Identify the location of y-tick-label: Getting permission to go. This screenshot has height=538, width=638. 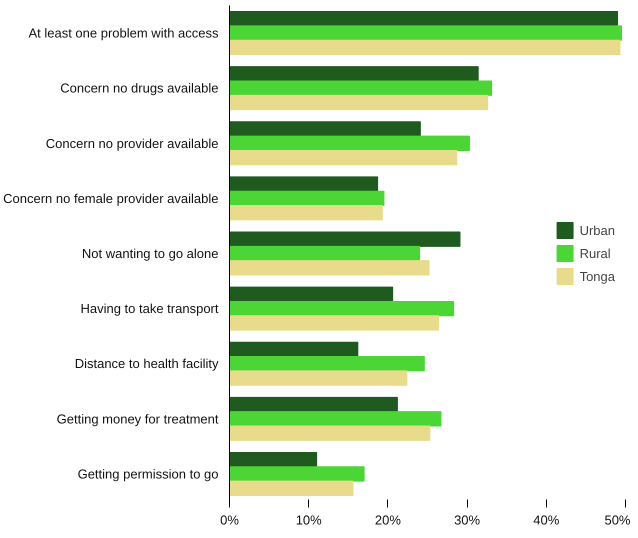
(148, 474).